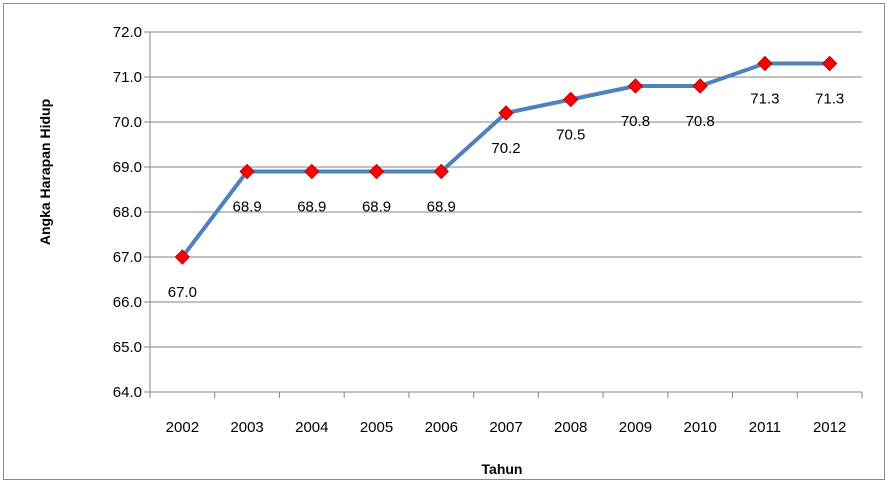 The width and height of the screenshot is (890, 483). I want to click on data-point-2008, so click(571, 99).